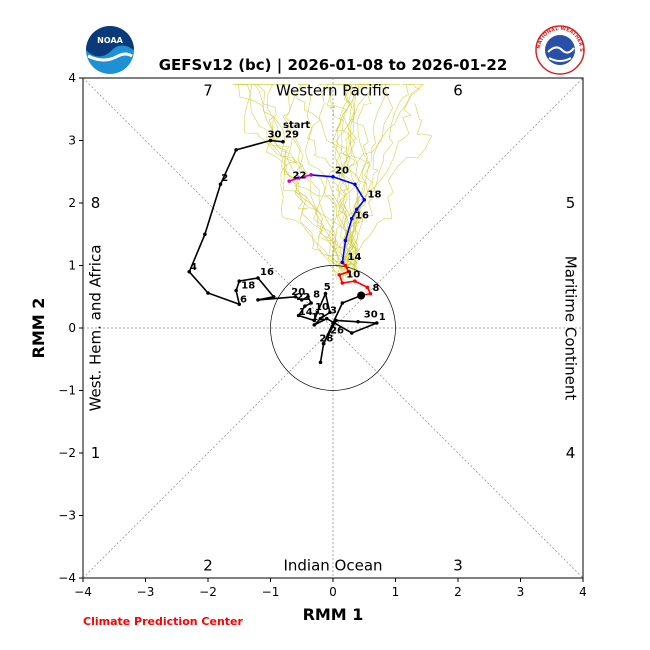 The width and height of the screenshot is (650, 650). I want to click on y-tick-label: 0, so click(72, 328).